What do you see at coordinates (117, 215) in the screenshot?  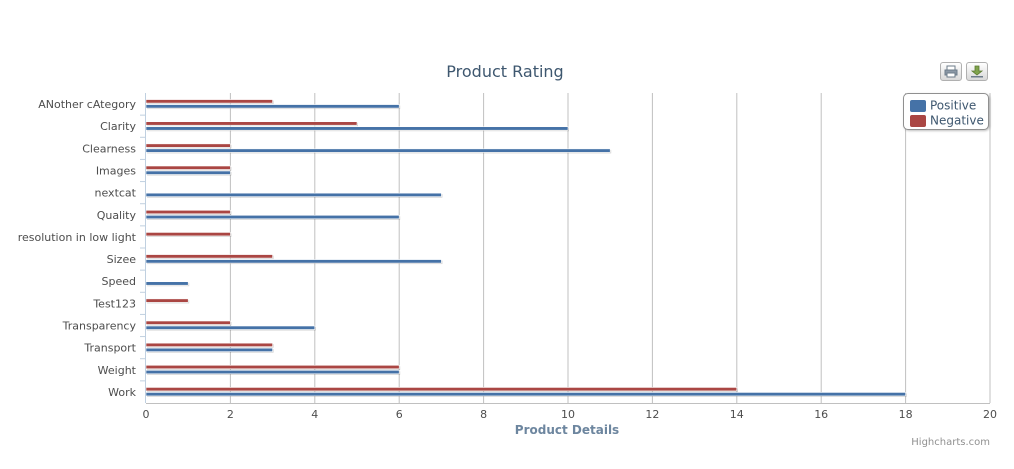 I see `category-label: Quality` at bounding box center [117, 215].